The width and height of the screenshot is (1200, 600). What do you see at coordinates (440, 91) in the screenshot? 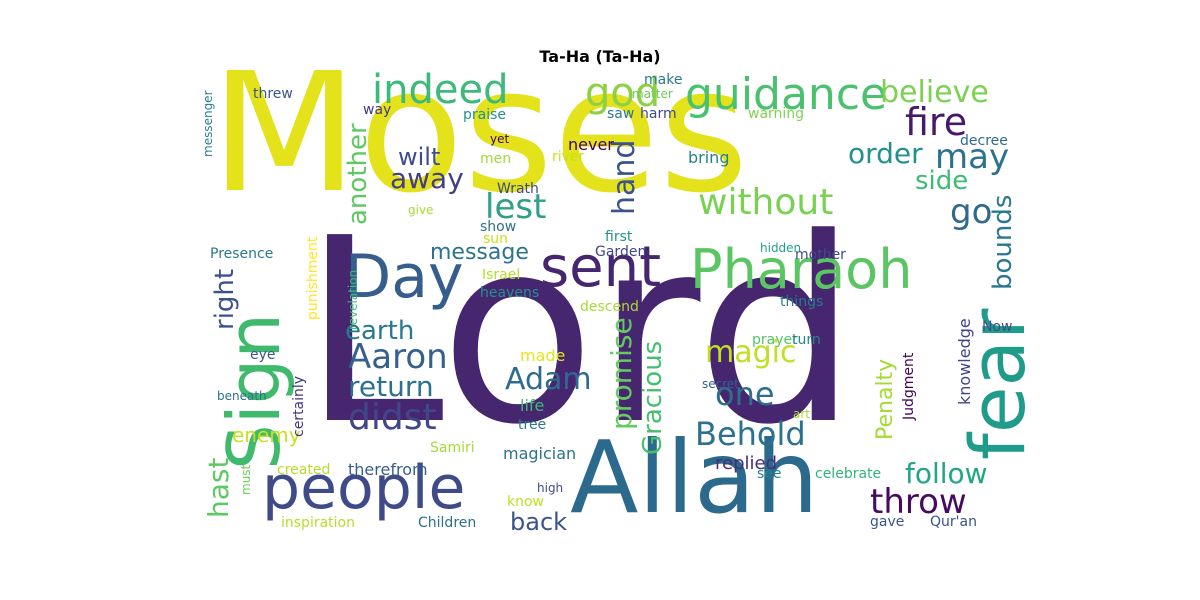
I see `word-indeed: indeed` at bounding box center [440, 91].